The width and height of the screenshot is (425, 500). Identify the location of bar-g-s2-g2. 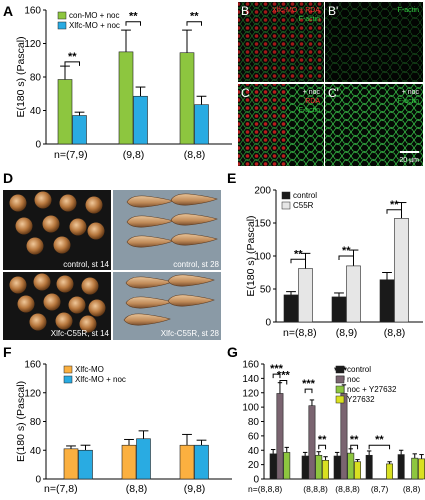
(351, 466).